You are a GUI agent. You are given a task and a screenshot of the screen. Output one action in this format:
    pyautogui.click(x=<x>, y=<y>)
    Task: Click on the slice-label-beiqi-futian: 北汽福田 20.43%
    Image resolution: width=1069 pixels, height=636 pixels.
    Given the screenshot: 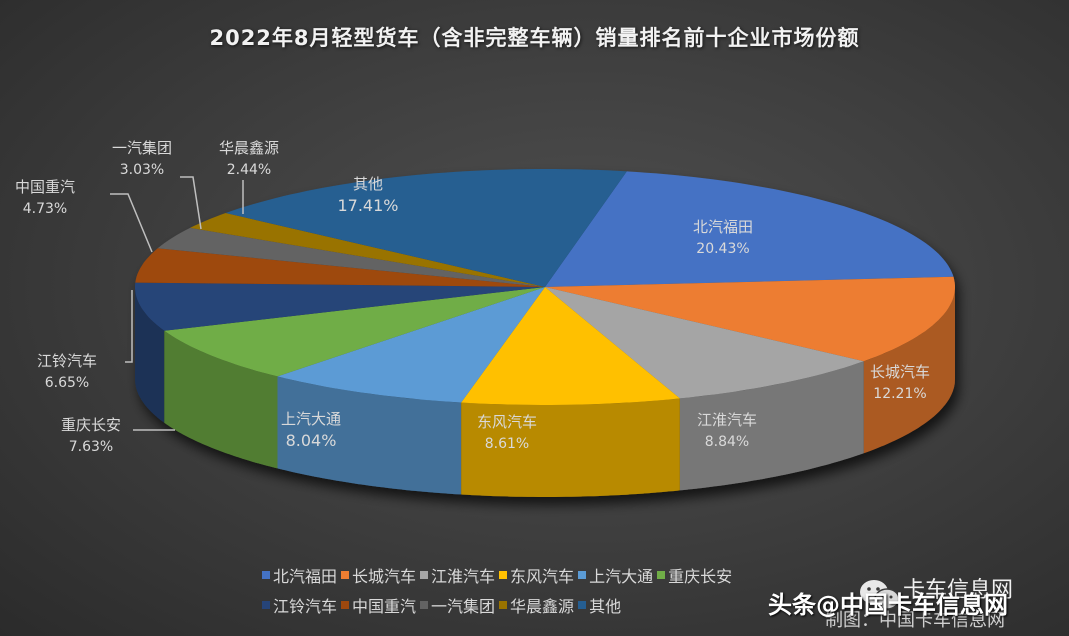 What is the action you would take?
    pyautogui.click(x=723, y=238)
    